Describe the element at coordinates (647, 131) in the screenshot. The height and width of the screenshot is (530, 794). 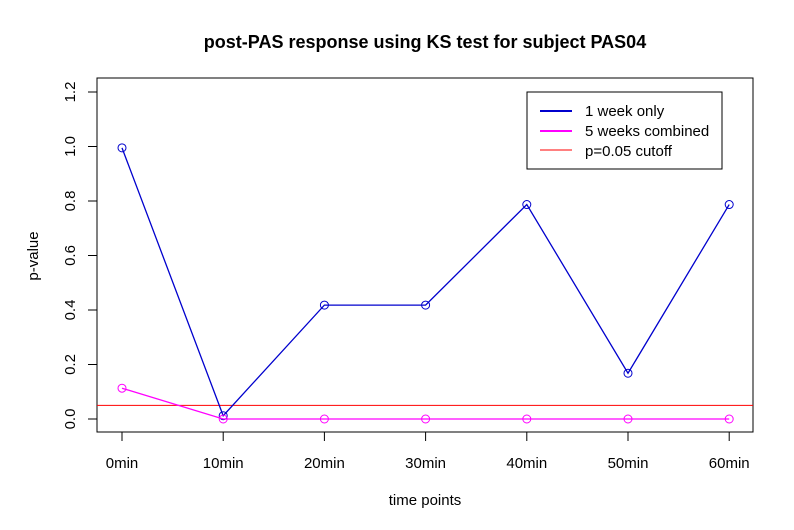
I see `legend-label-series-2: 5 weeks combined` at that location.